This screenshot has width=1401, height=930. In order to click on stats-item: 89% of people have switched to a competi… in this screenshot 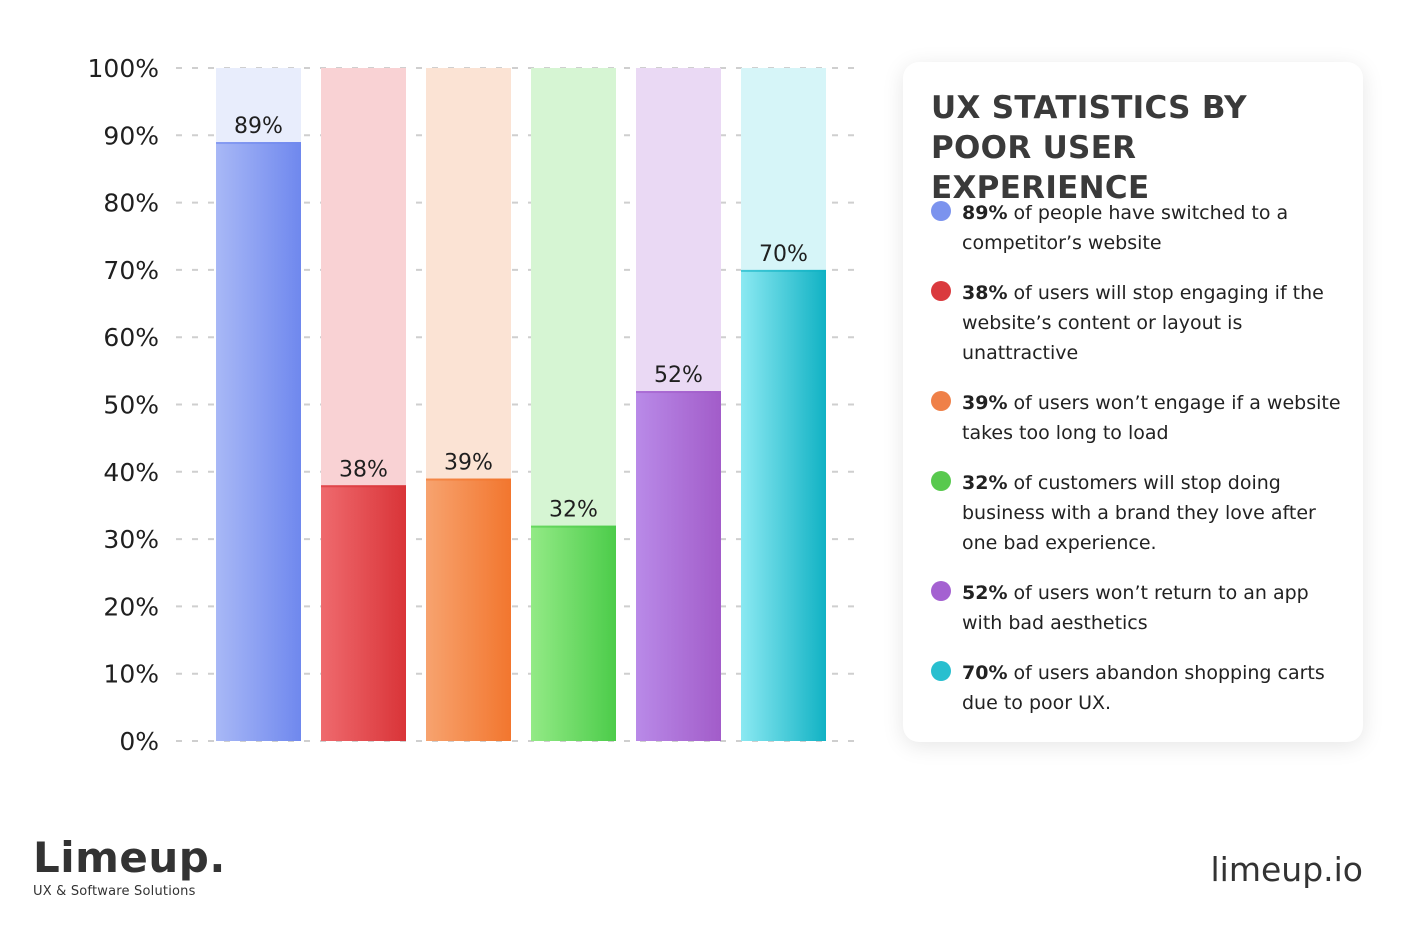, I will do `click(1141, 228)`.